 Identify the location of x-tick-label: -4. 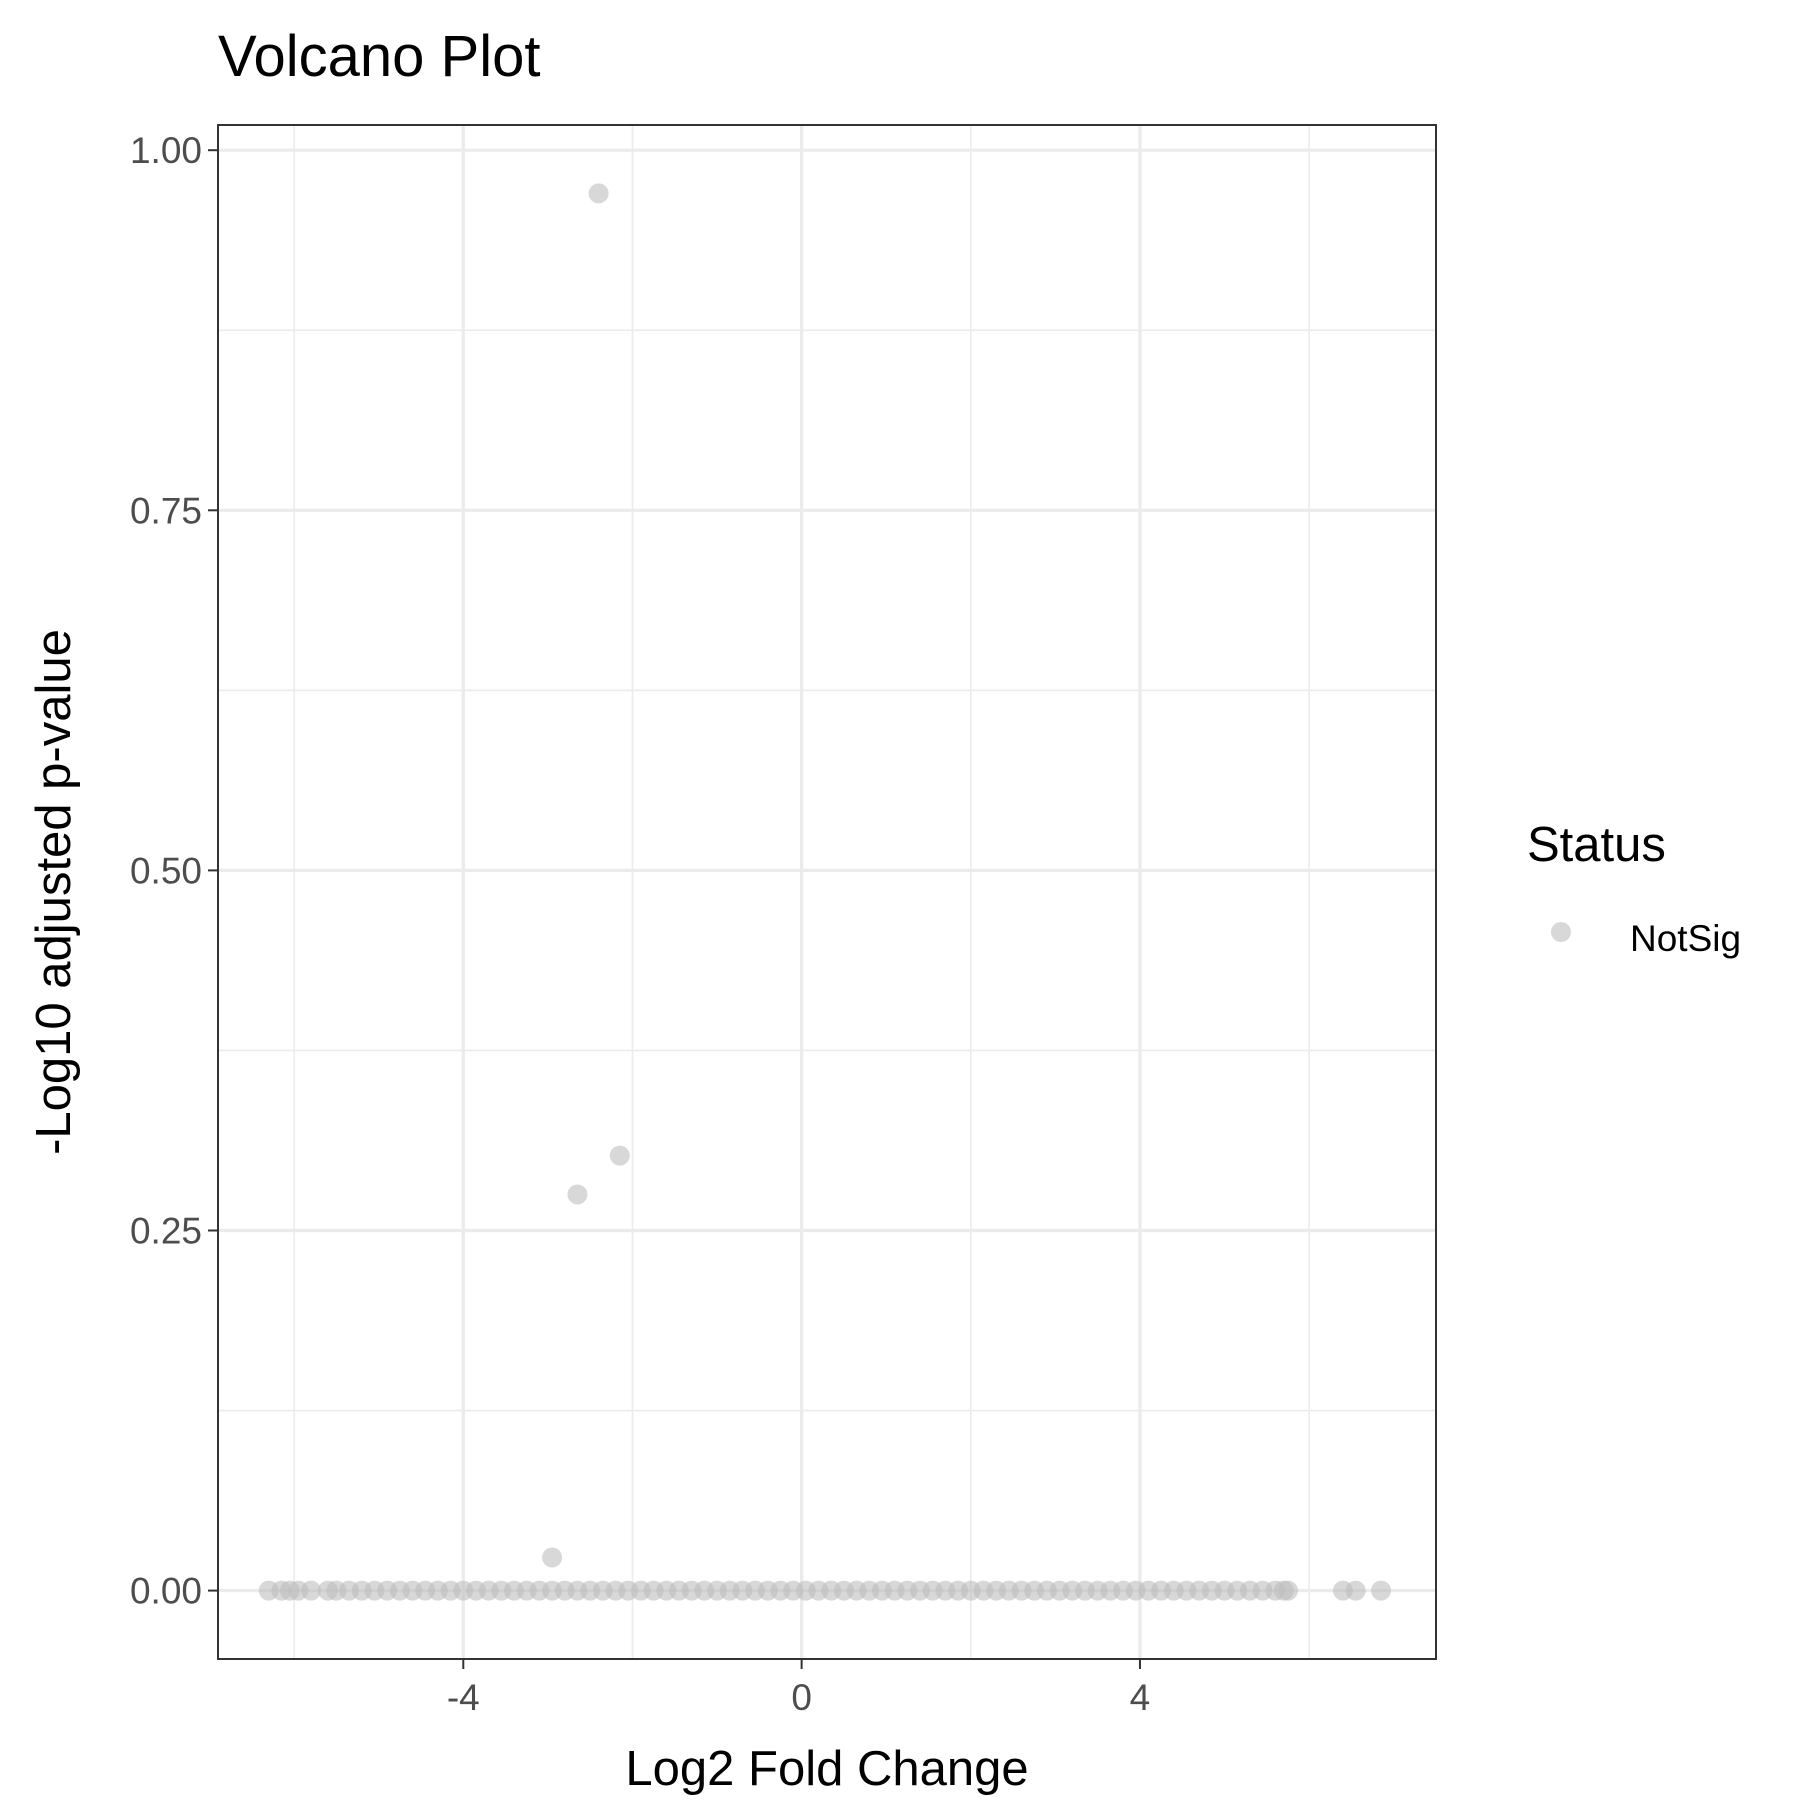
(463, 1697).